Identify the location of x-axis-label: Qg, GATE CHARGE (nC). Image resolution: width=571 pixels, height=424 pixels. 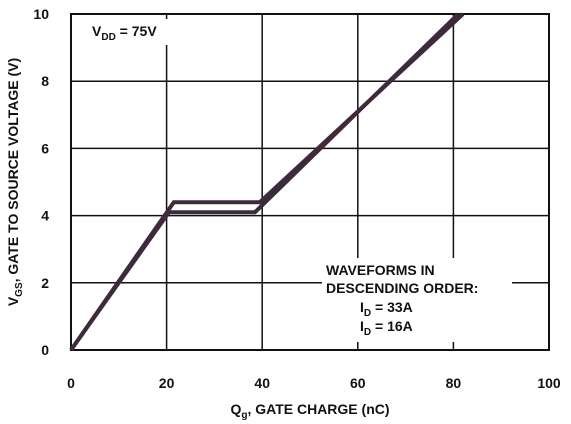
(309, 411).